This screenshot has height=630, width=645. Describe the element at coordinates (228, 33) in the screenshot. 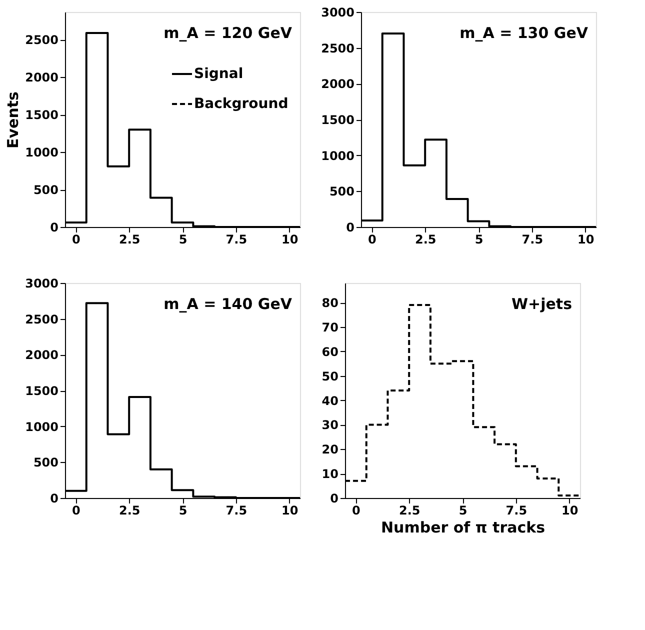

I see `annotation: m_A = 120 GeV` at that location.